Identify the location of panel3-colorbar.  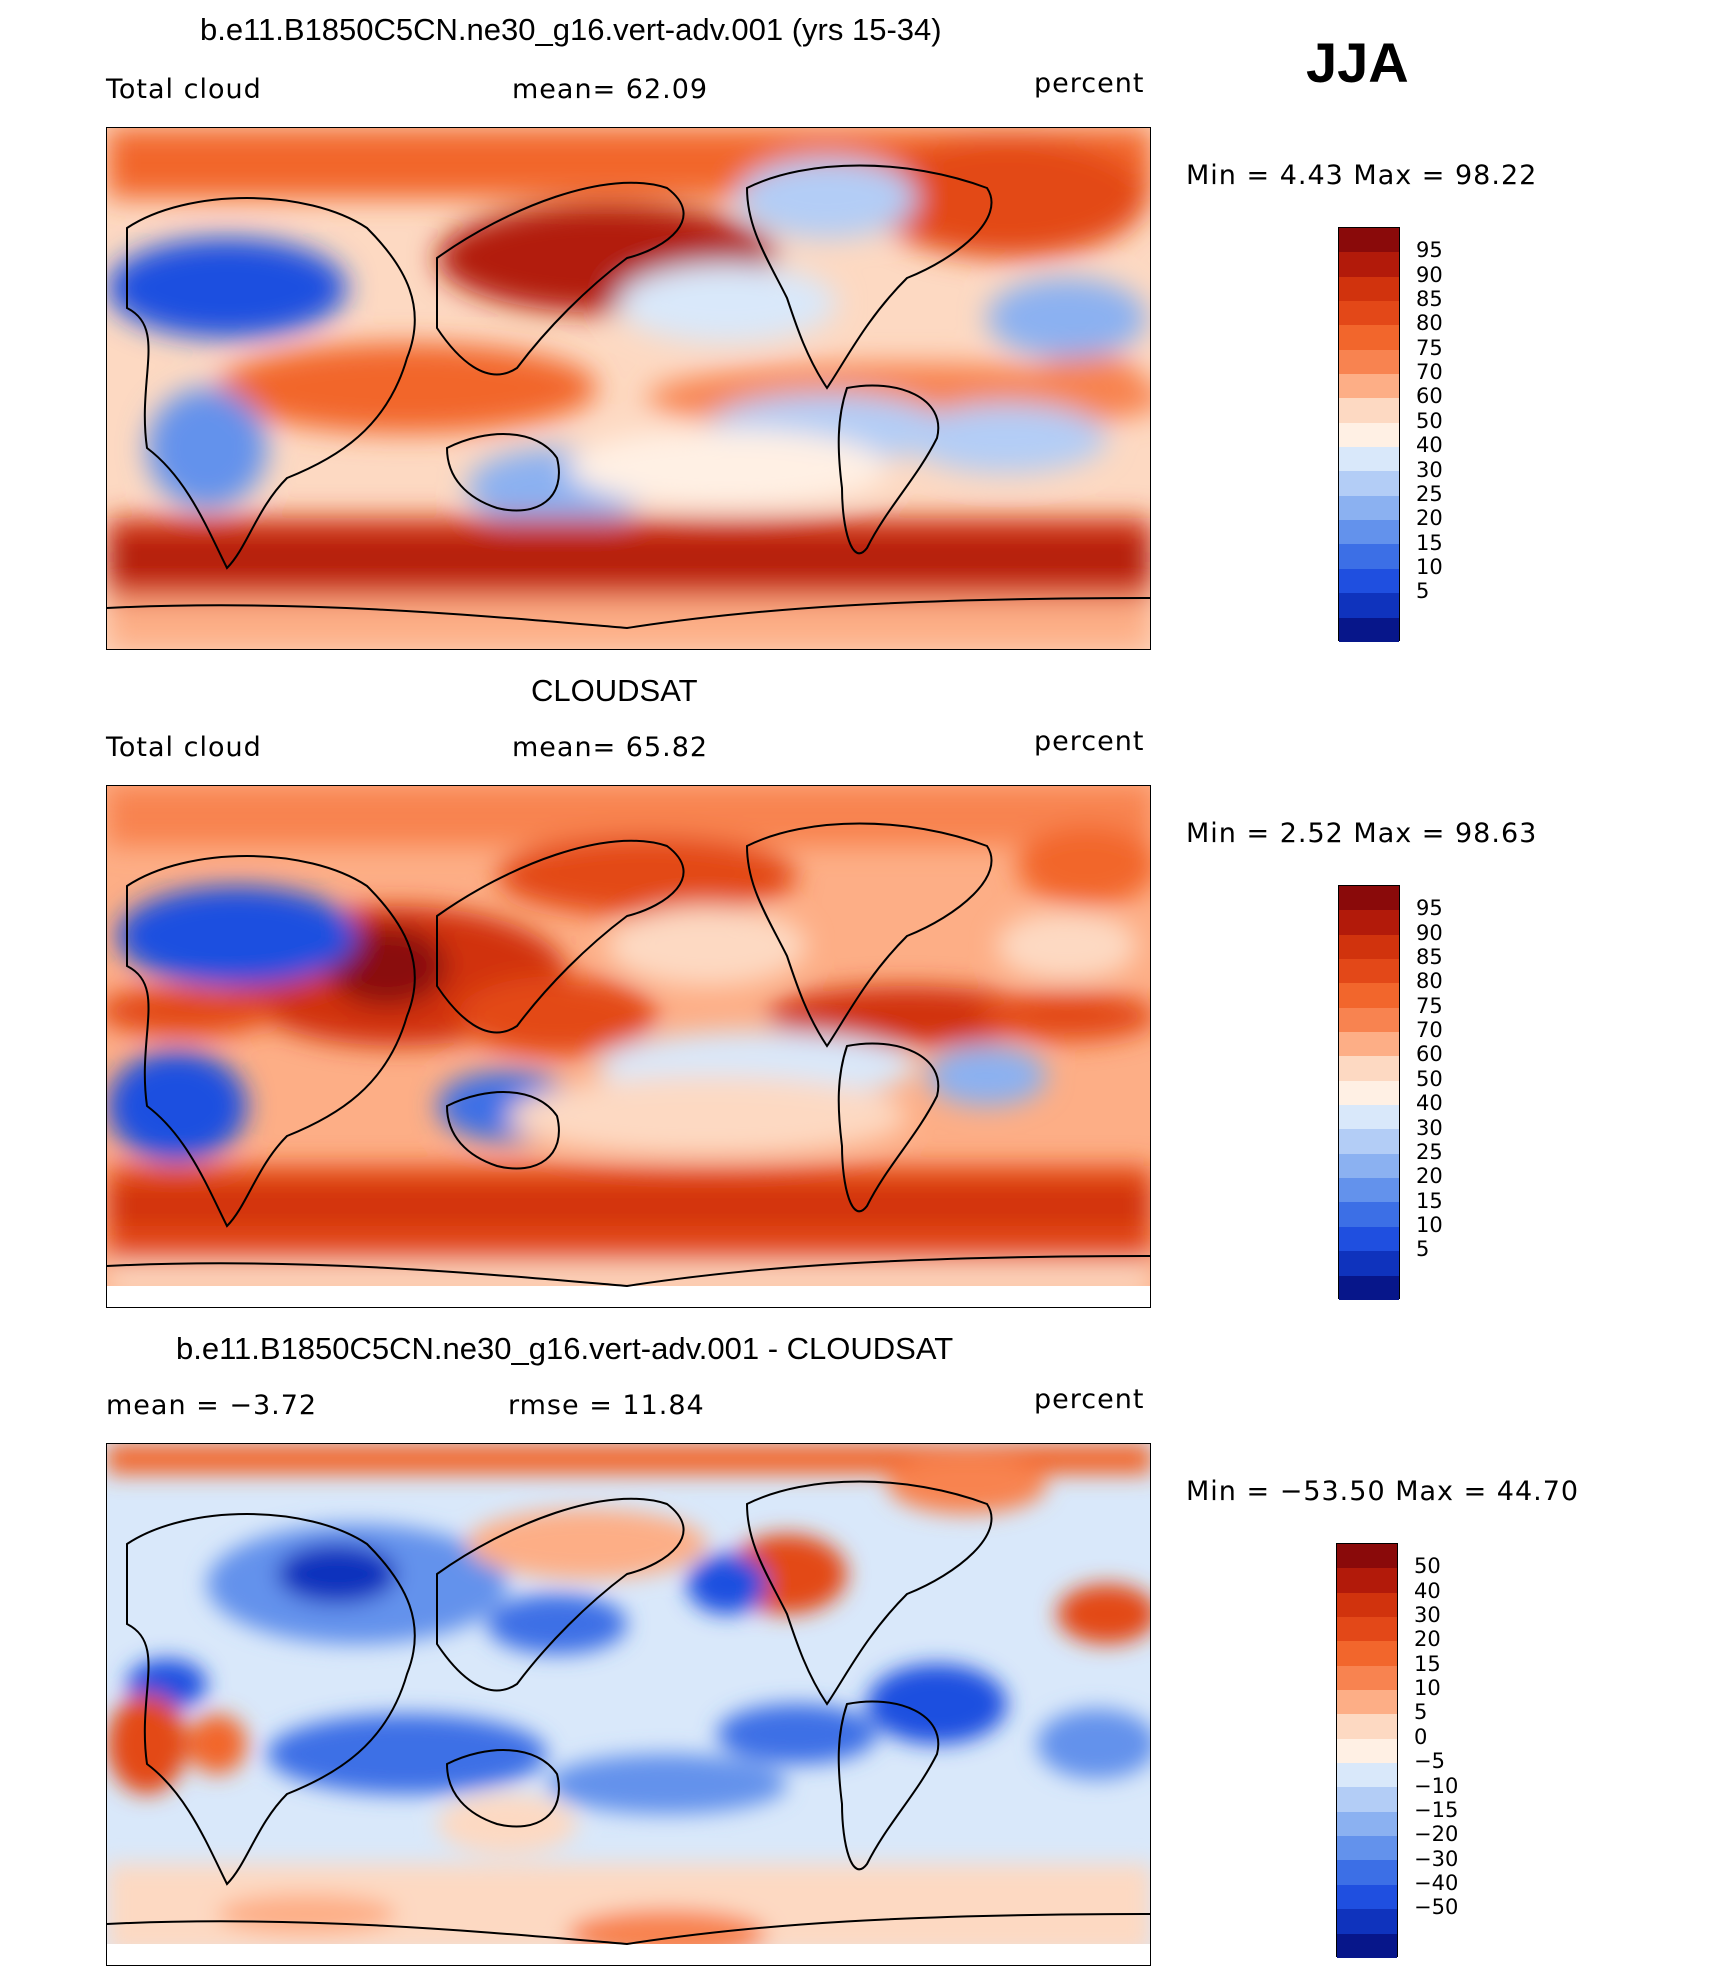
(1367, 1750).